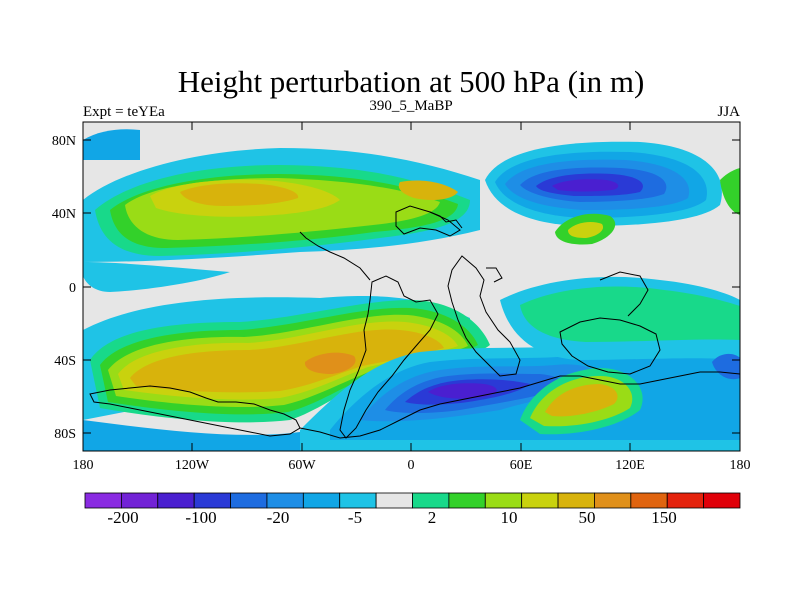 This screenshot has width=800, height=600. I want to click on coastline-antarctic-west, so click(195, 411).